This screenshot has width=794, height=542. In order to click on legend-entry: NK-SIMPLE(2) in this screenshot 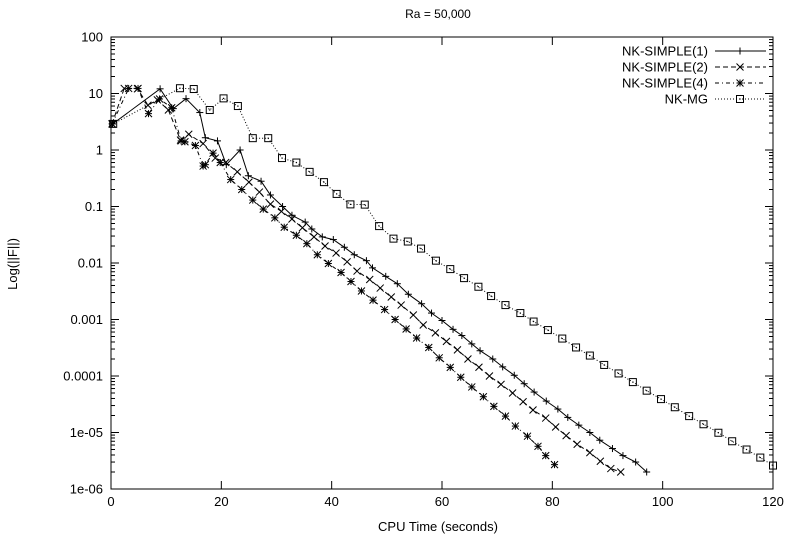, I will do `click(694, 67)`.